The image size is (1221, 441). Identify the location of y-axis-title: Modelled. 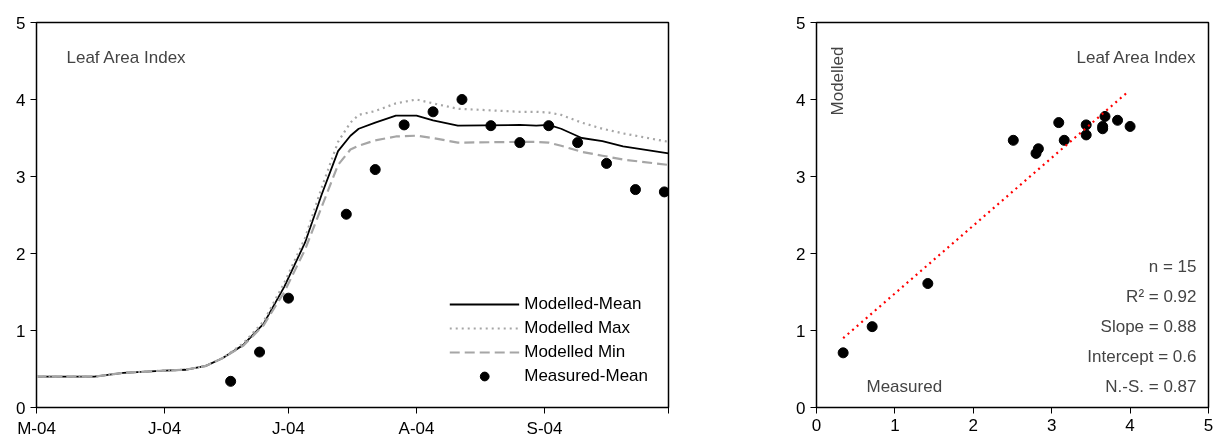
(837, 81).